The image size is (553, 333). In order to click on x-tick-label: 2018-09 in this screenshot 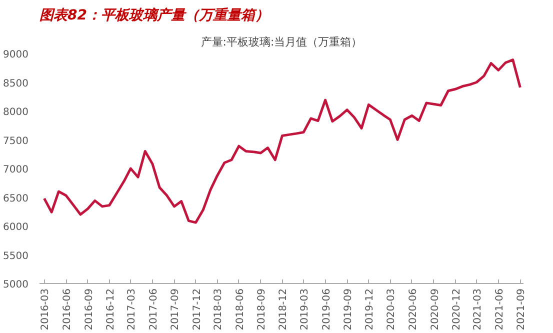, I will do `click(262, 309)`.